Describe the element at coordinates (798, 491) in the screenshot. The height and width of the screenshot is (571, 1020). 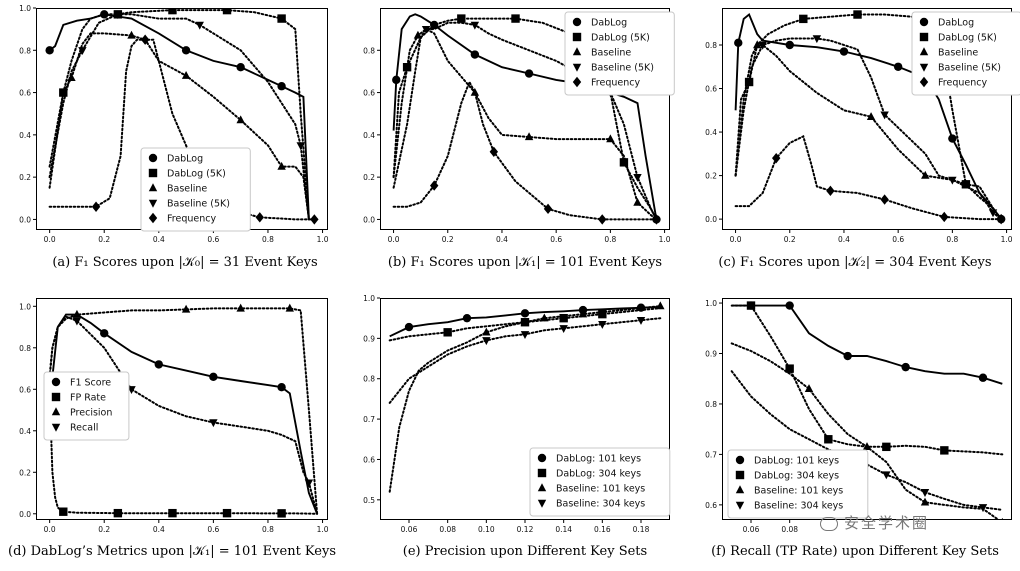
I see `legend-label: Baseline: 101 keys` at that location.